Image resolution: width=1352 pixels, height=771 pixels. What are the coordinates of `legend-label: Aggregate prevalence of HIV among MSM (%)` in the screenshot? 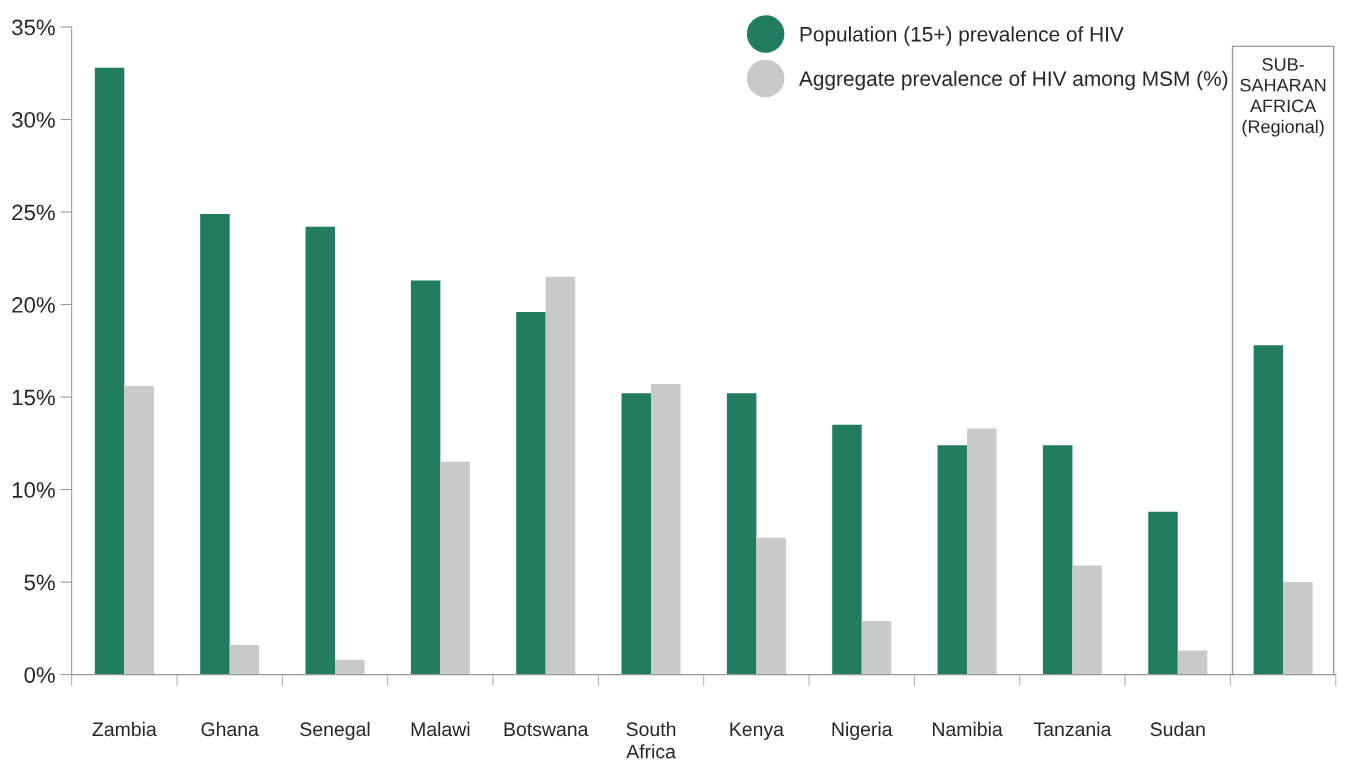 It's located at (1013, 80).